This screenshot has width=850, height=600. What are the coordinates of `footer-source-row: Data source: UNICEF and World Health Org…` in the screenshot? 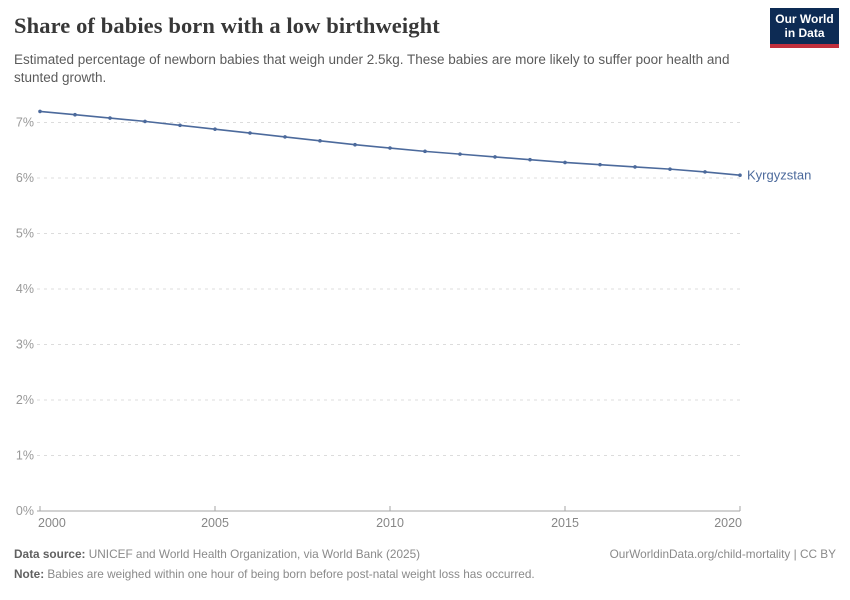 It's located at (425, 554).